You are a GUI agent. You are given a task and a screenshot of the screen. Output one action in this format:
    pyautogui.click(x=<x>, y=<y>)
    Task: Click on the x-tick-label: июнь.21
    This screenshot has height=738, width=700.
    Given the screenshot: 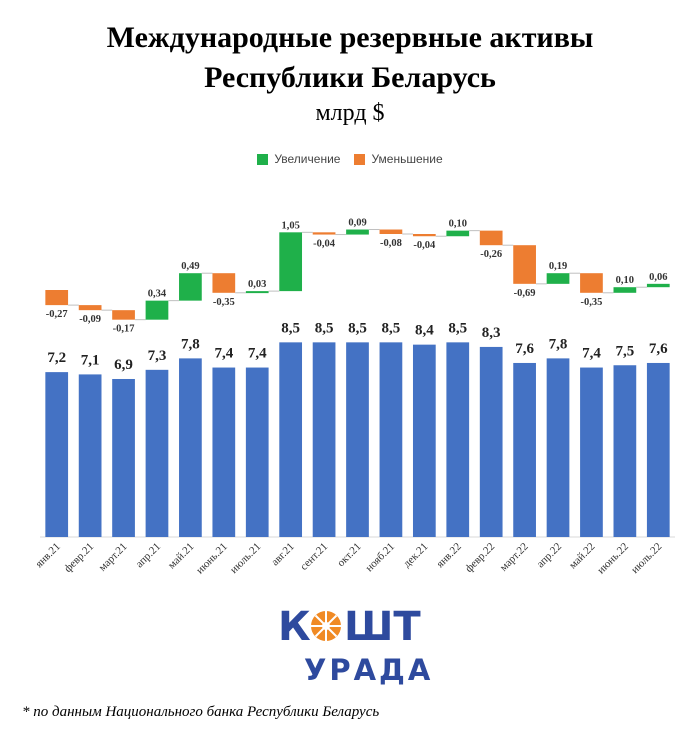 What is the action you would take?
    pyautogui.click(x=212, y=559)
    